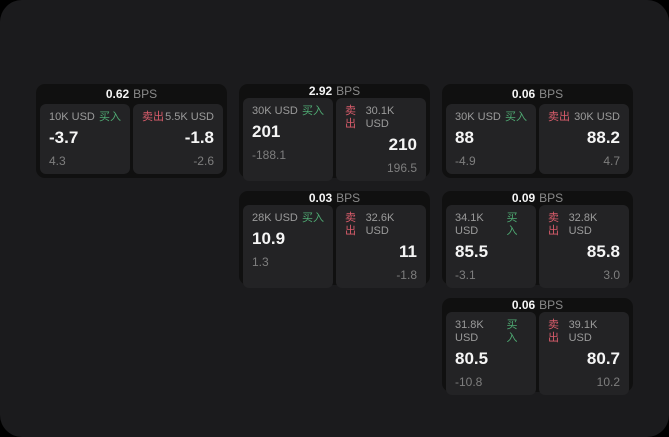 Image resolution: width=669 pixels, height=437 pixels. What do you see at coordinates (584, 246) in the screenshot?
I see `sell-tile: 卖出 32.8K USD 85.8 3.0` at bounding box center [584, 246].